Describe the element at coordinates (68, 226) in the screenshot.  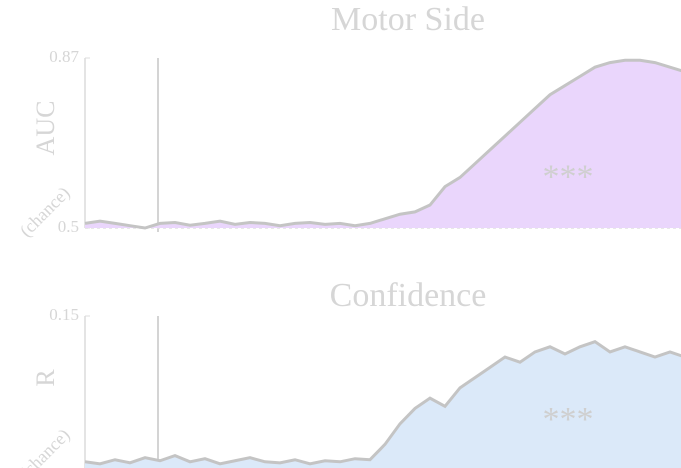
I see `y-tick-label: 0.5` at that location.